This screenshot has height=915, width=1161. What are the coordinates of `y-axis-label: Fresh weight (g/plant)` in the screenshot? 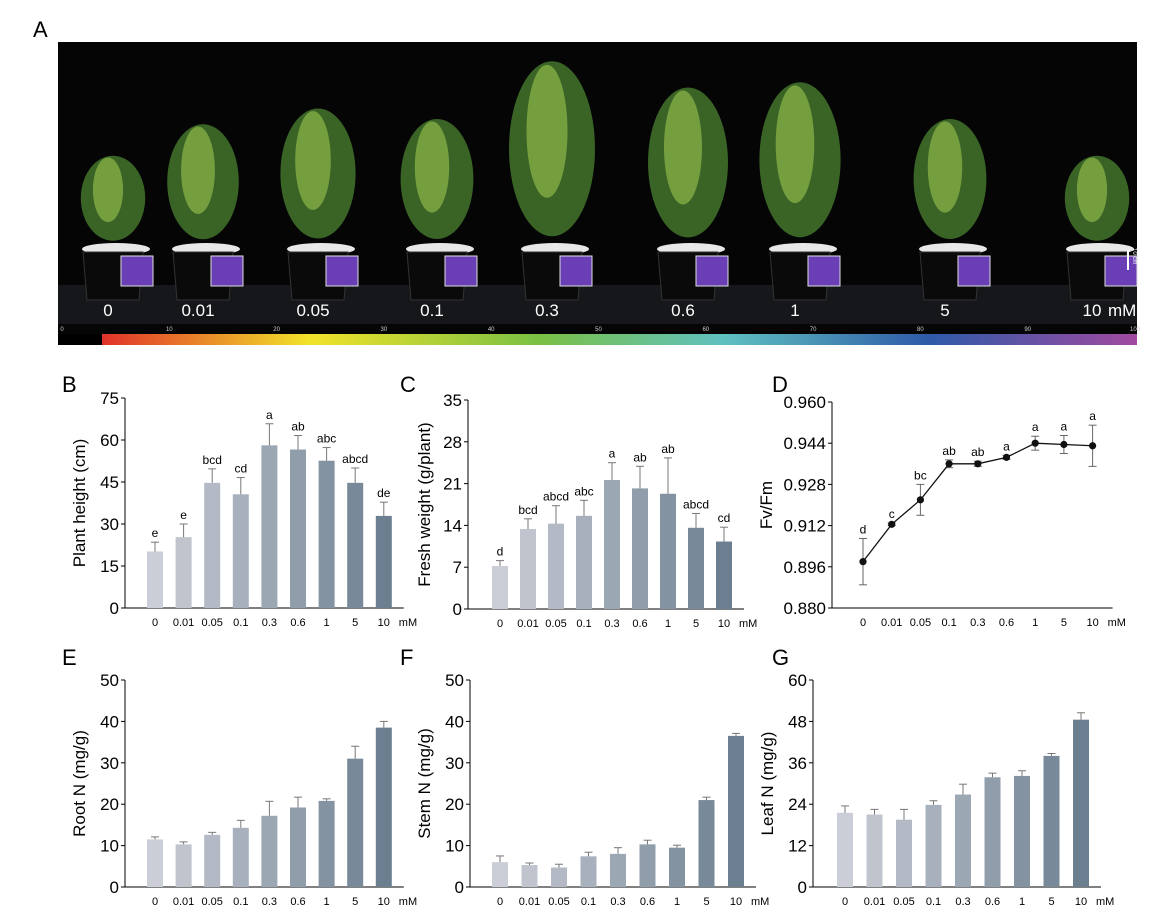 It's located at (424, 504).